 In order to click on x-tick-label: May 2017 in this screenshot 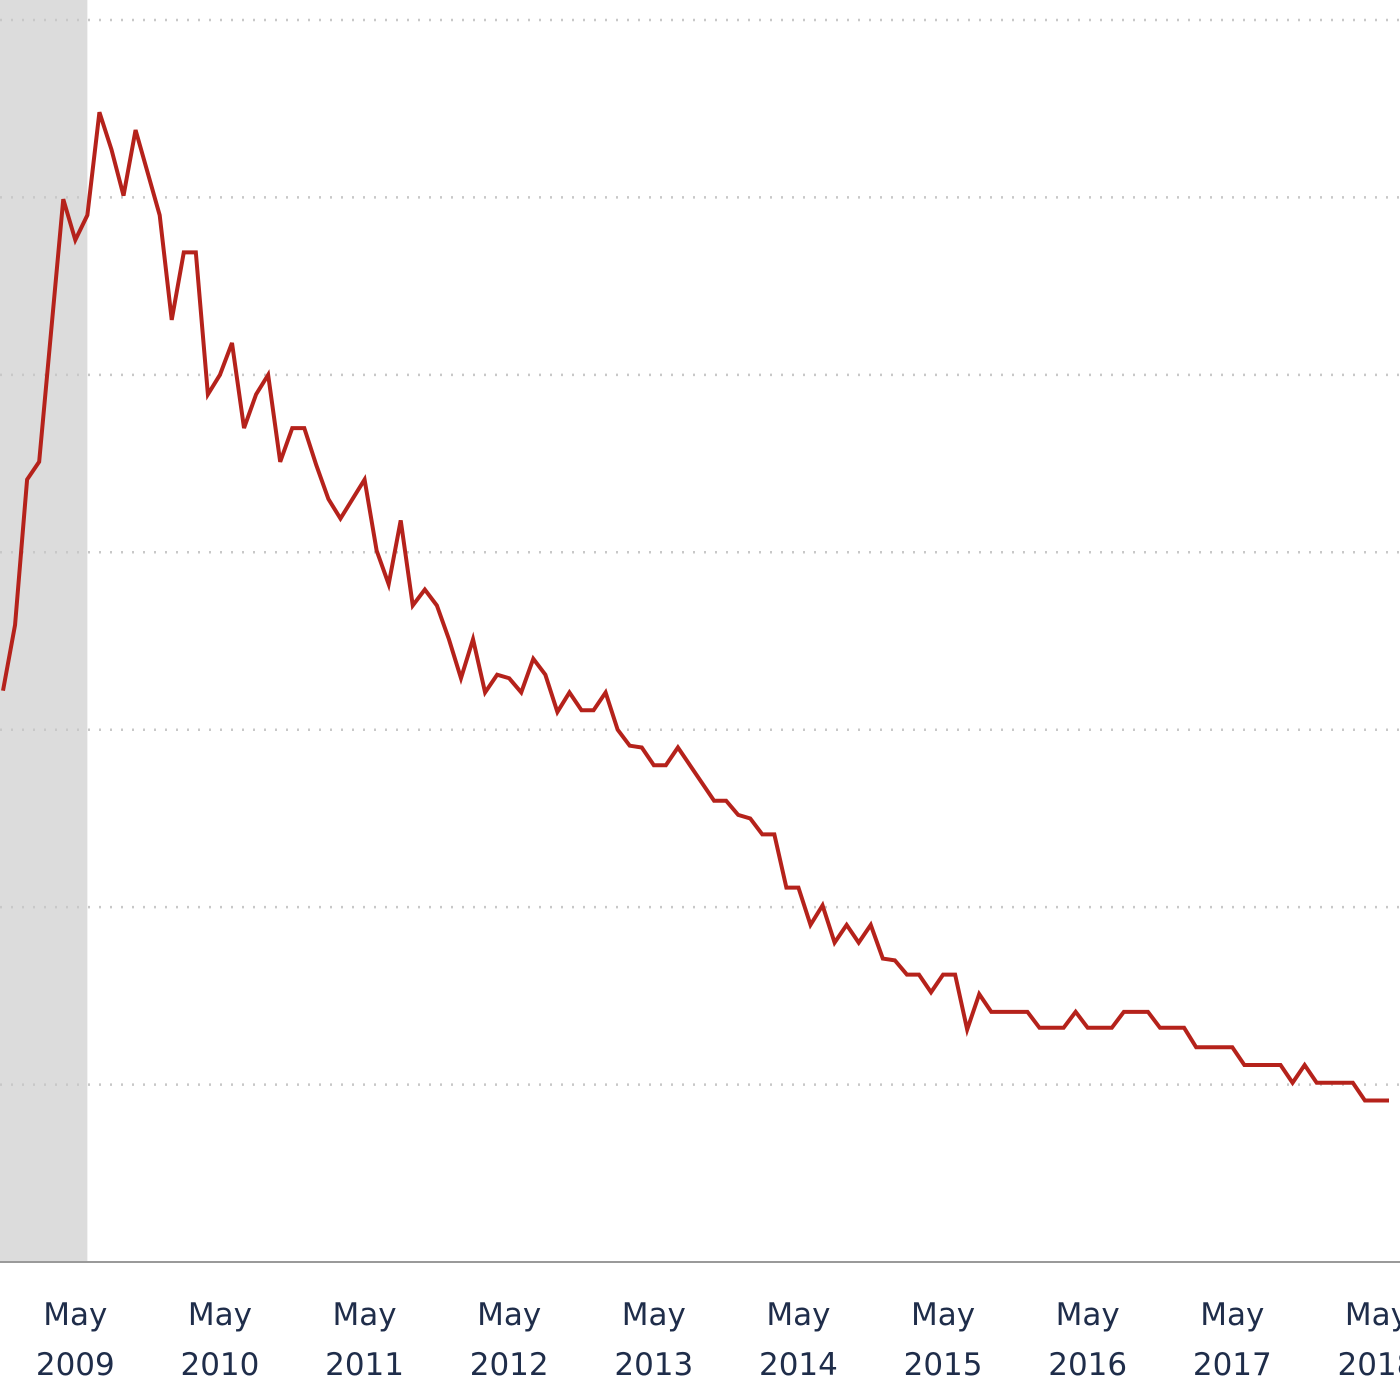, I will do `click(1232, 1340)`.